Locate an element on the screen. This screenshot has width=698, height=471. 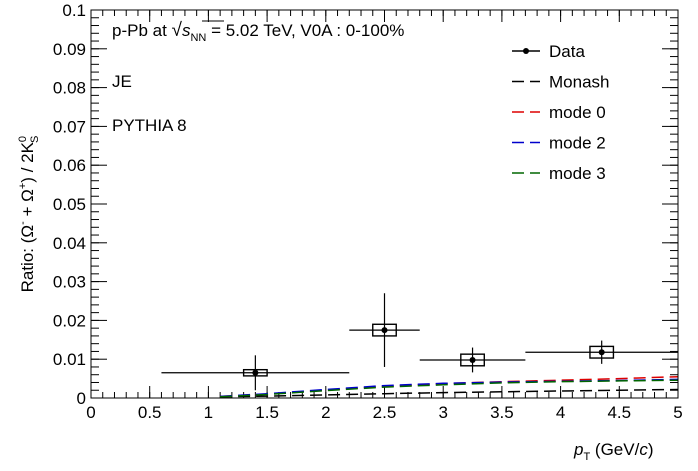
y-tick-label: 0.1 is located at coordinates (74, 10).